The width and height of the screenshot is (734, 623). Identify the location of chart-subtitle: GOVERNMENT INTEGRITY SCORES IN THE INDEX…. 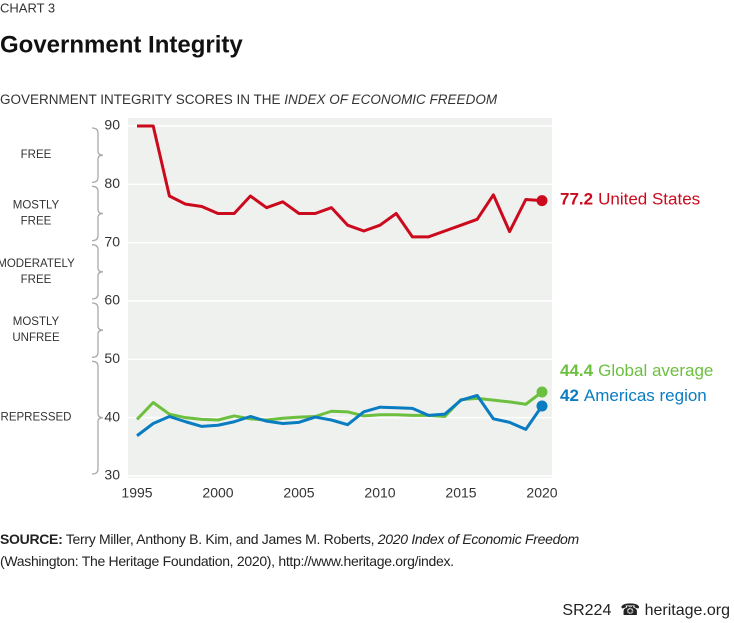
(249, 99).